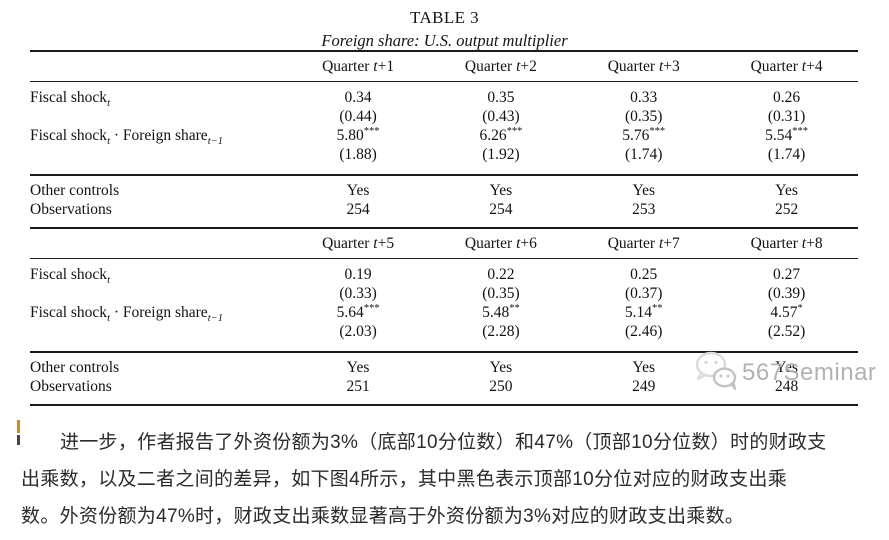 The width and height of the screenshot is (889, 540). Describe the element at coordinates (671, 66) in the screenshot. I see `quarter-offset: +3` at that location.